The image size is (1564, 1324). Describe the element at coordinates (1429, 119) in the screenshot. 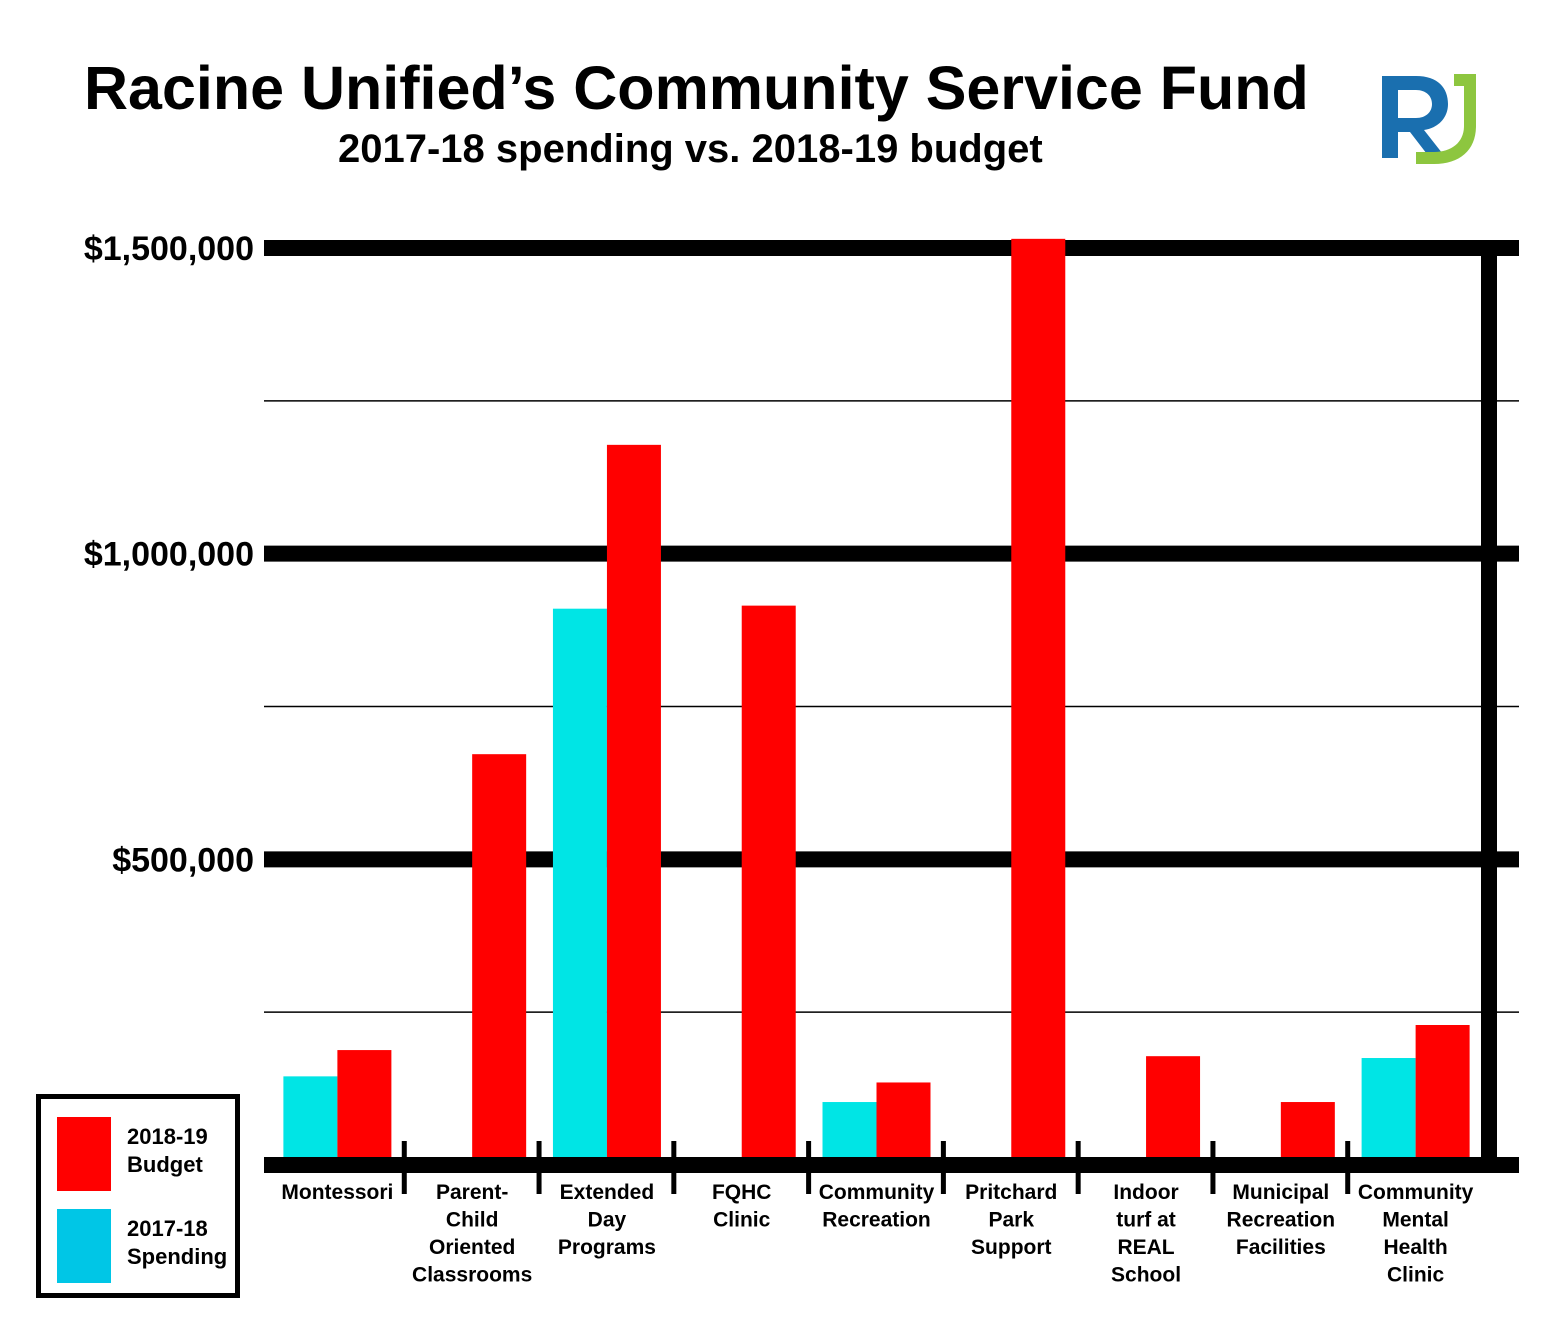

I see `ru-logo-icon` at that location.